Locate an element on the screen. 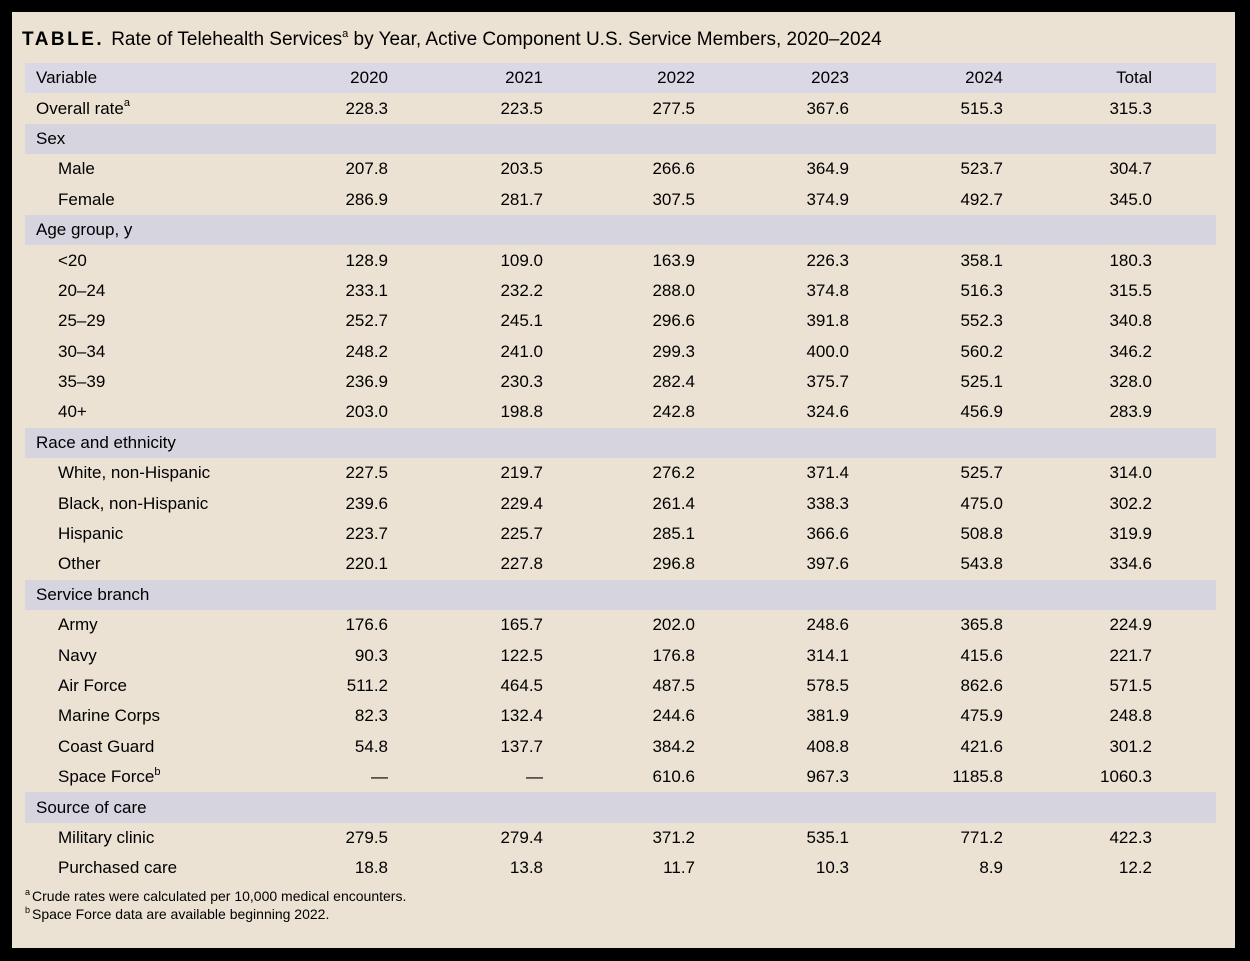 The height and width of the screenshot is (961, 1250). value-cell: 334.6 is located at coordinates (1130, 564).